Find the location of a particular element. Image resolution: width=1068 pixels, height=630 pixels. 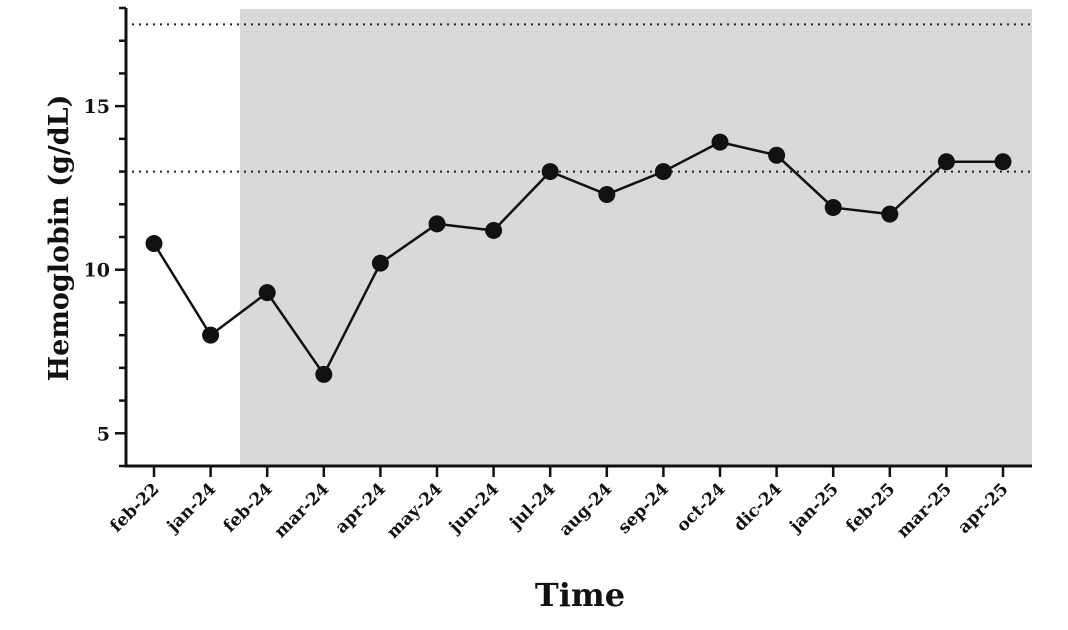

x-tick-label-apr-25: apr-25 is located at coordinates (983, 508).